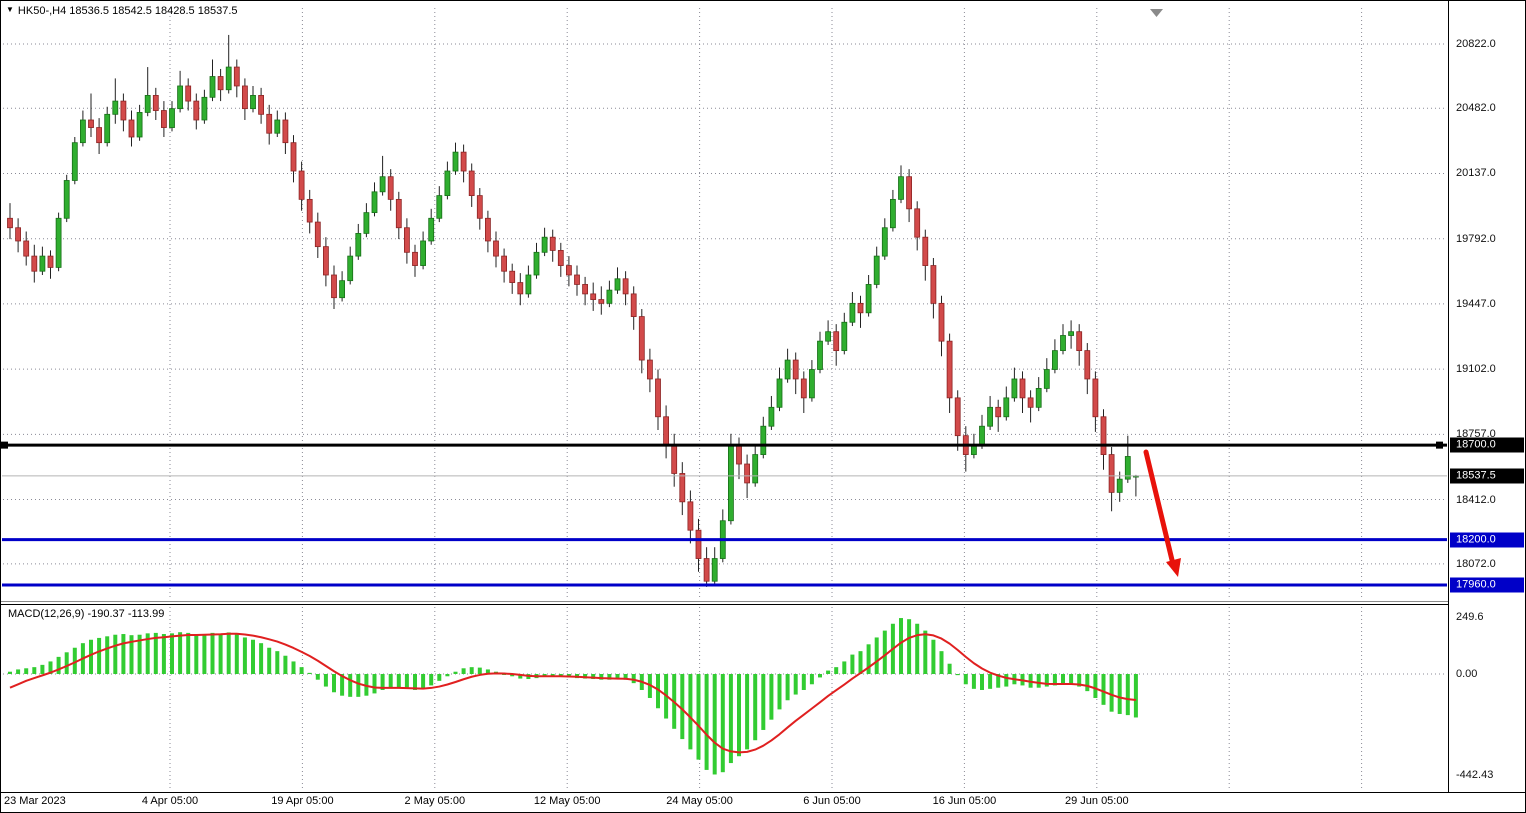 The image size is (1526, 813). I want to click on time-axis-label: 16 Jun 05:00, so click(964, 801).